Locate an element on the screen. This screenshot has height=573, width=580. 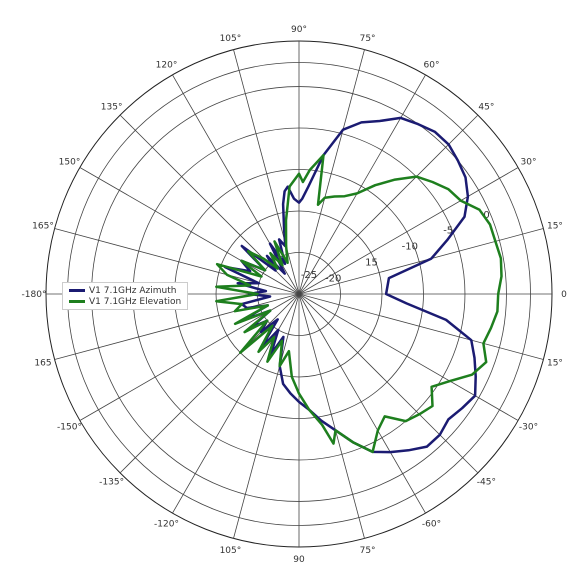
angle-tick-label: -150° is located at coordinates (69, 428).